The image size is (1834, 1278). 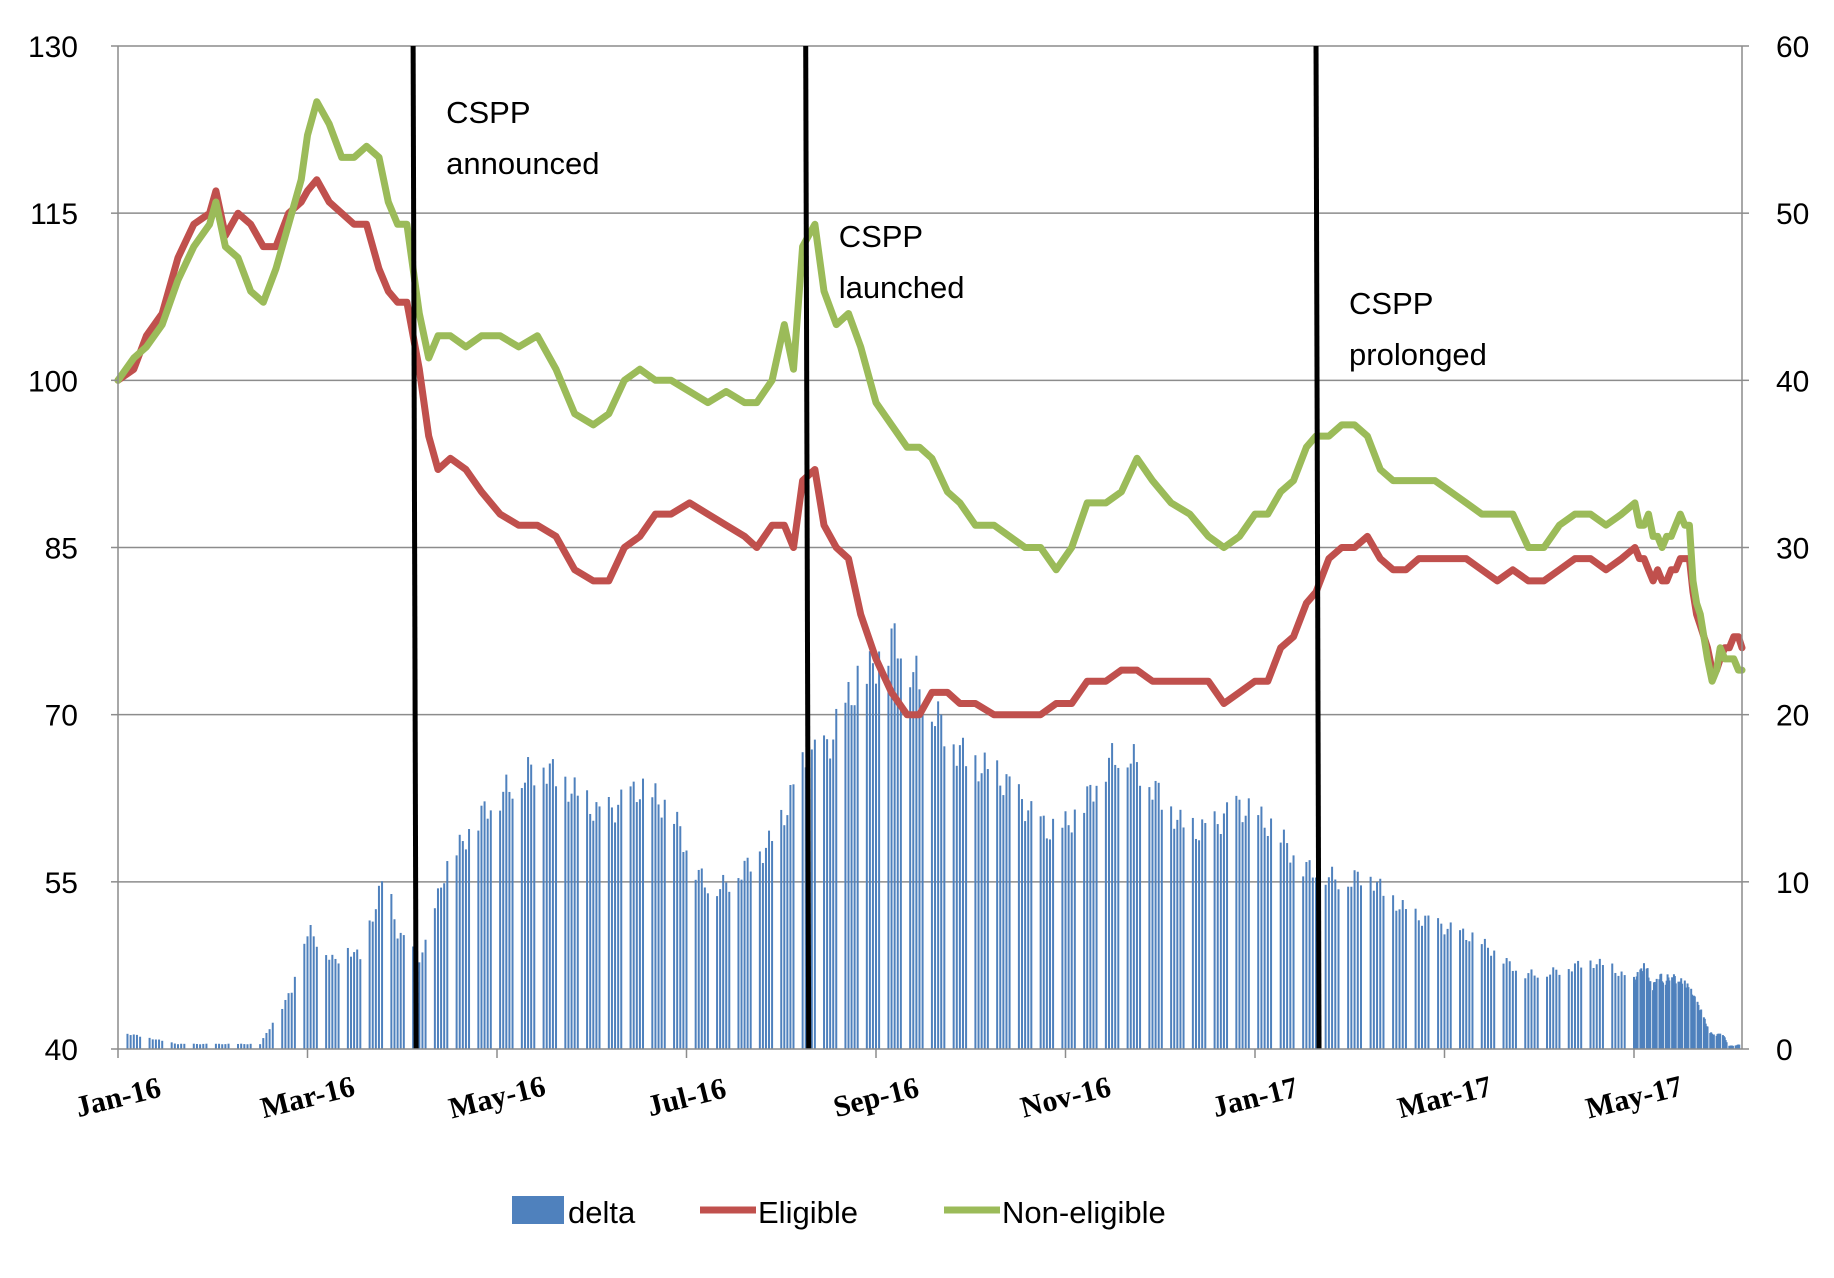 I want to click on y-right-tick-label: 10, so click(x=1792, y=883).